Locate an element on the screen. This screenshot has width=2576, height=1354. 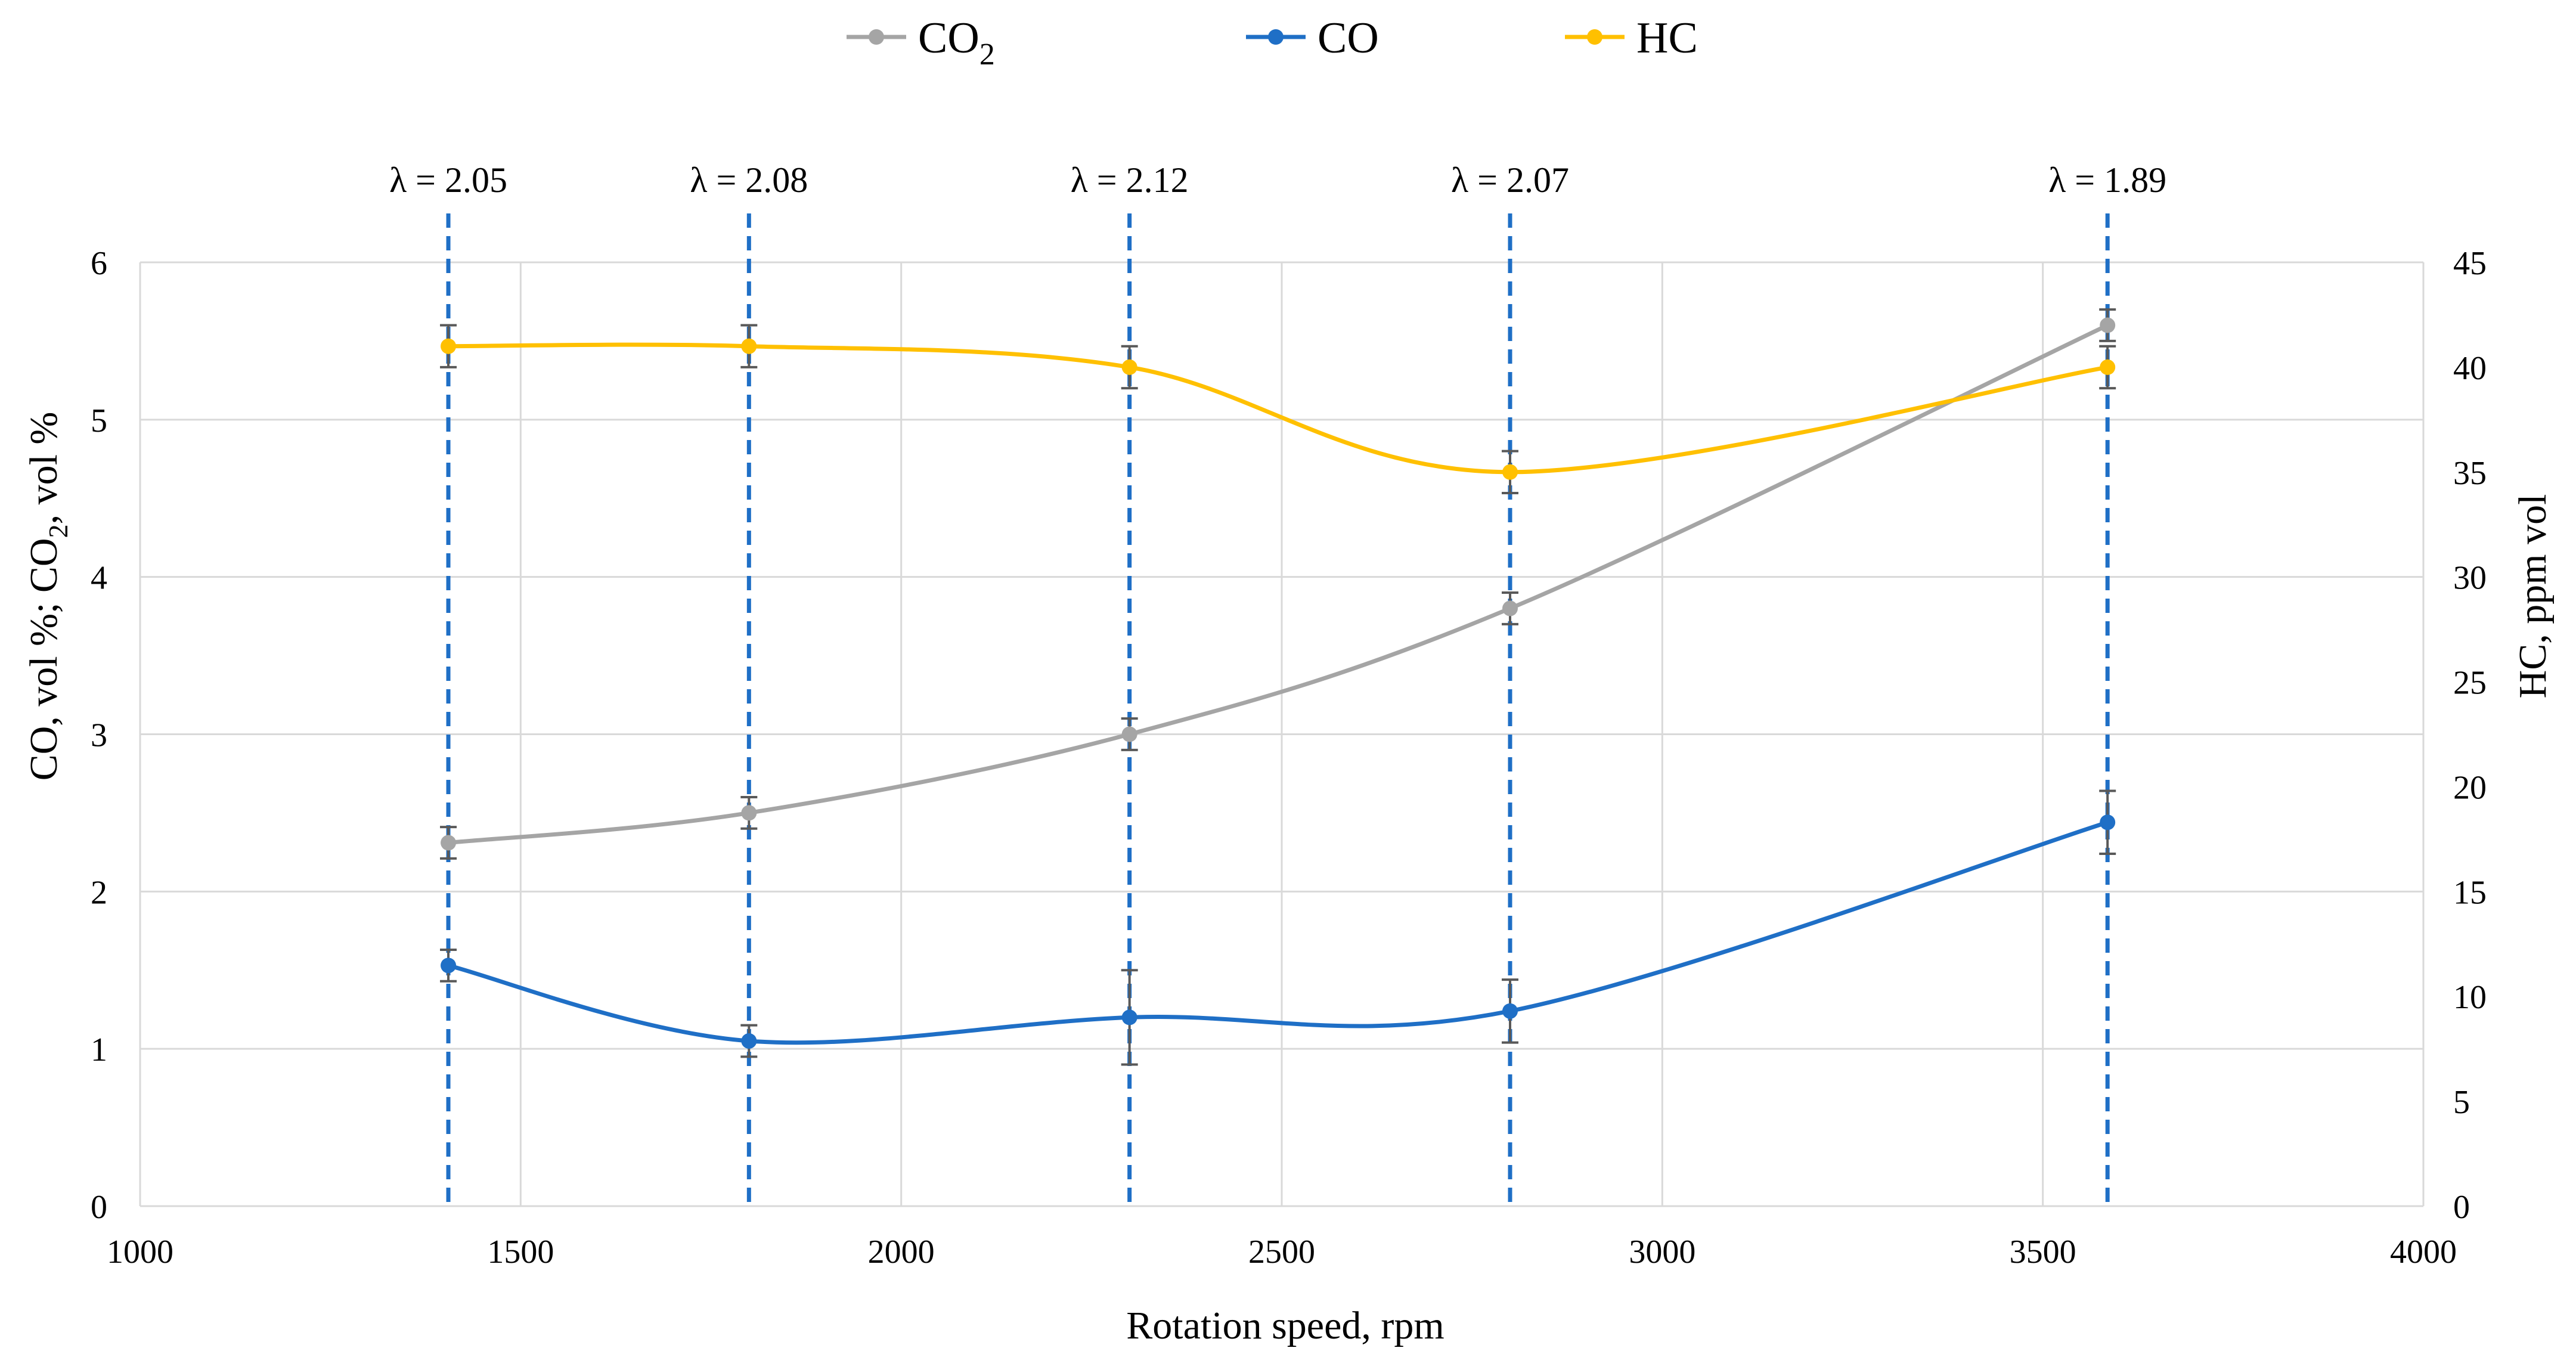
y-left-tick-label: 0 is located at coordinates (99, 1207).